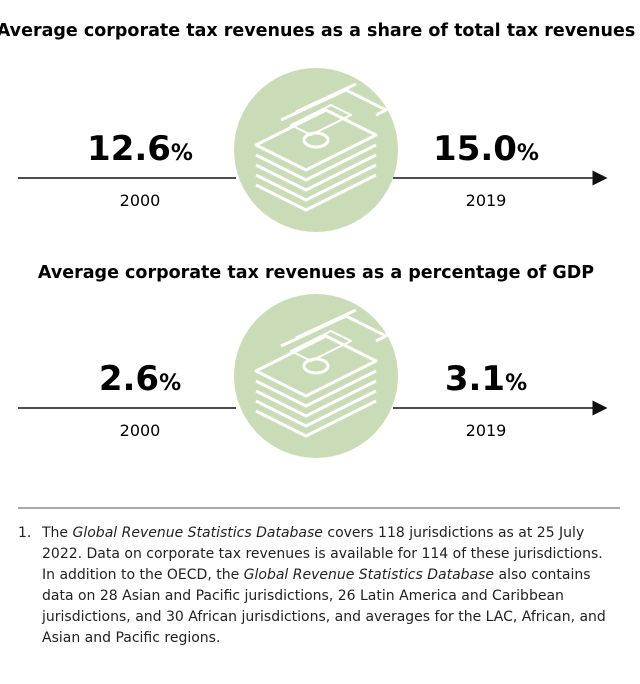  What do you see at coordinates (57, 533) in the screenshot?
I see `text: The` at bounding box center [57, 533].